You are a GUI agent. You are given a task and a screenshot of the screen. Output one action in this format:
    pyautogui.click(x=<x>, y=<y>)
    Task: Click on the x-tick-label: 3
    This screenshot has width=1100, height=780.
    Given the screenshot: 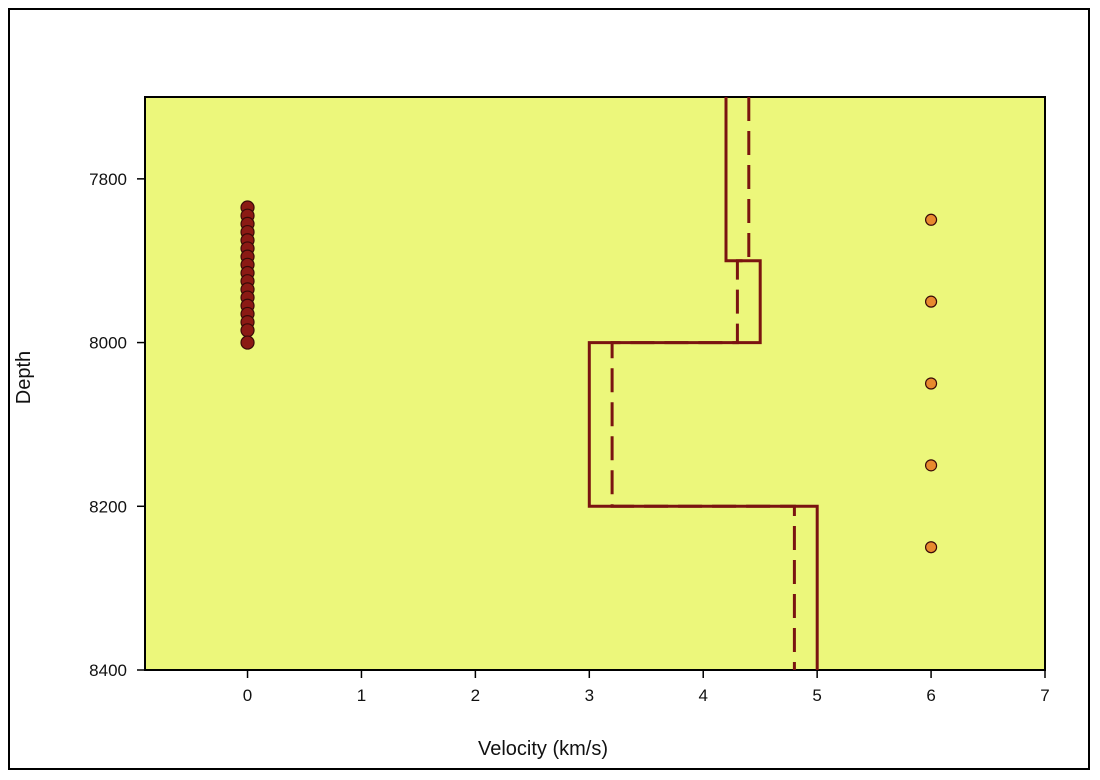 What is the action you would take?
    pyautogui.click(x=589, y=695)
    